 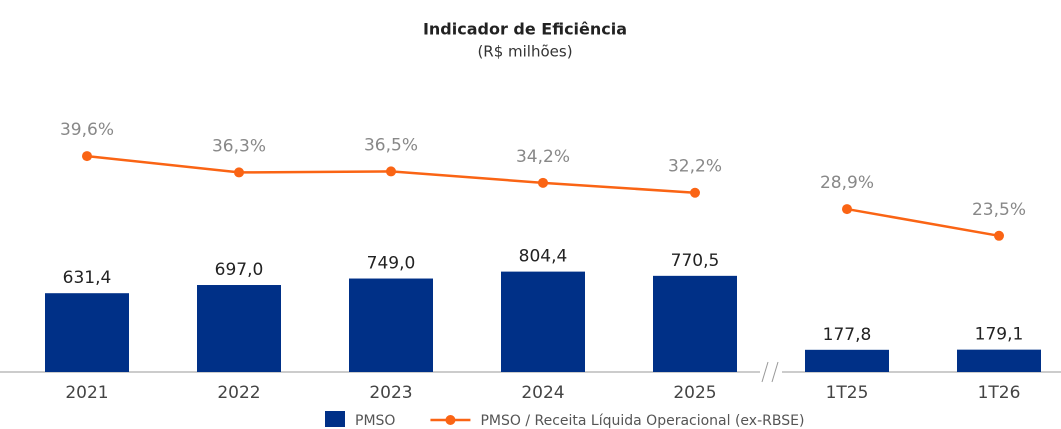 What do you see at coordinates (999, 335) in the screenshot?
I see `bar-value-label: 179,1` at bounding box center [999, 335].